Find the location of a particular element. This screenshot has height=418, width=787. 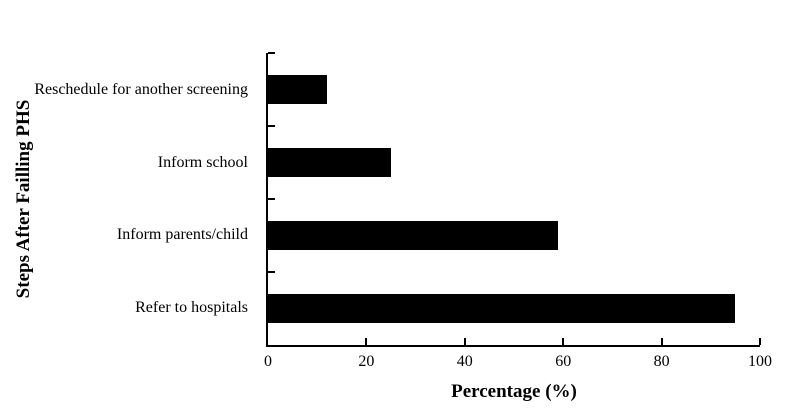

bar-inform-school is located at coordinates (329, 162).